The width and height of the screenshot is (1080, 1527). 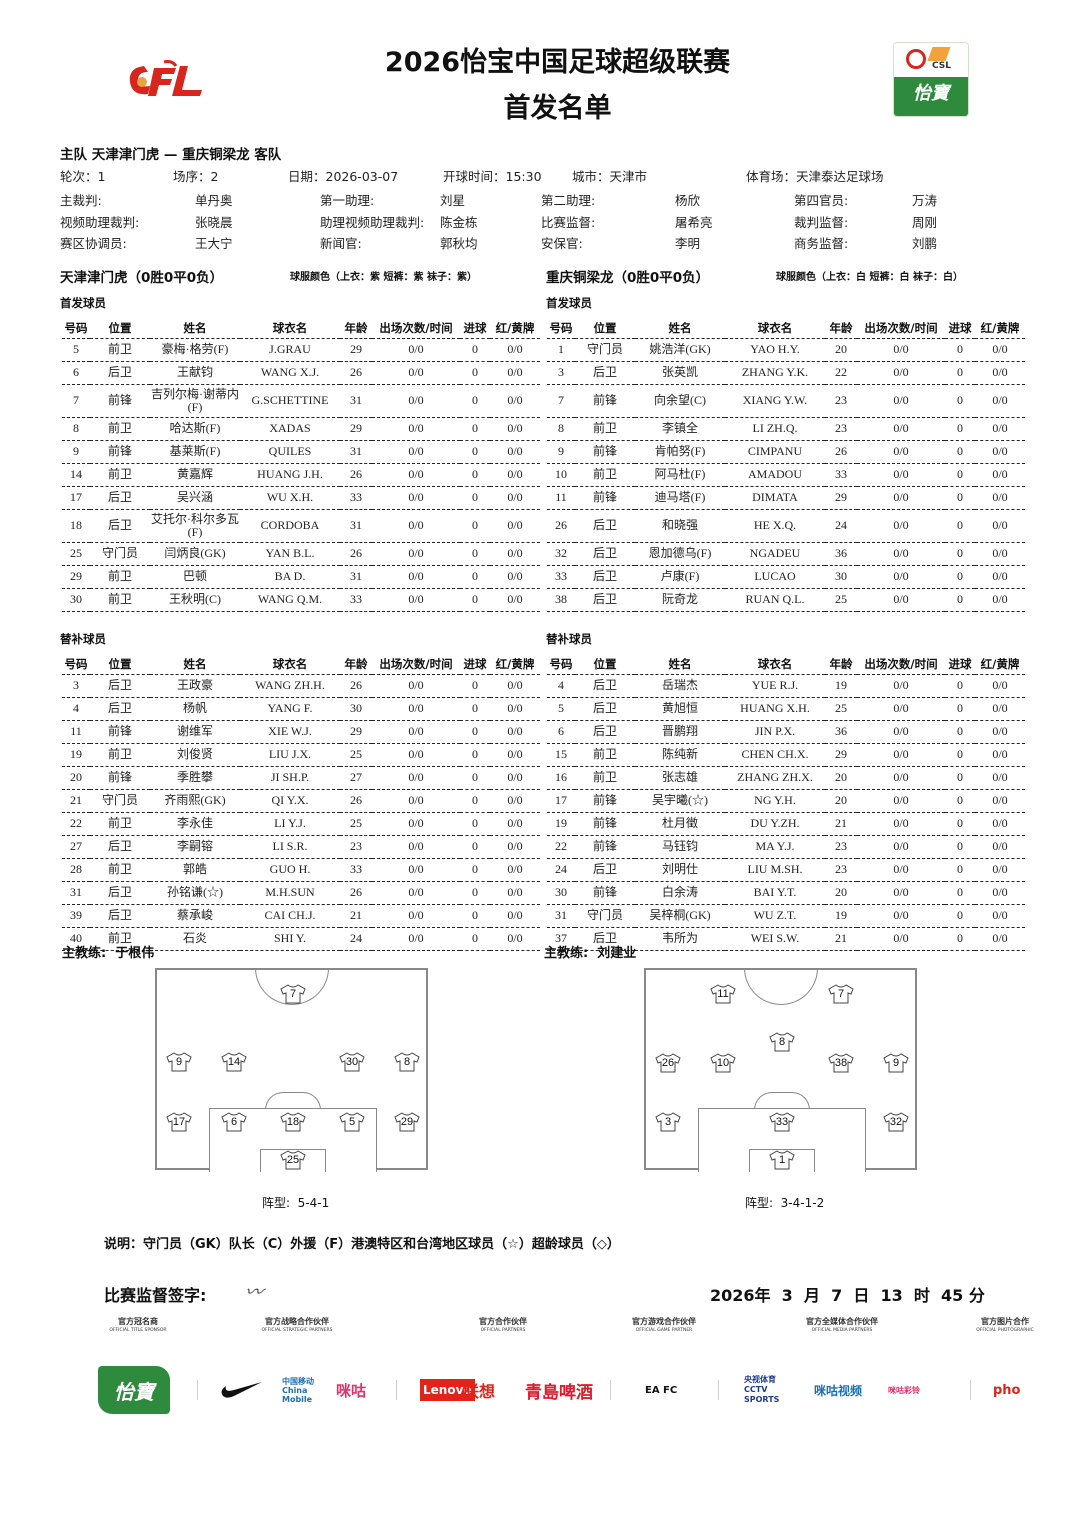 I want to click on player-shirt-icon: 7, so click(x=293, y=994).